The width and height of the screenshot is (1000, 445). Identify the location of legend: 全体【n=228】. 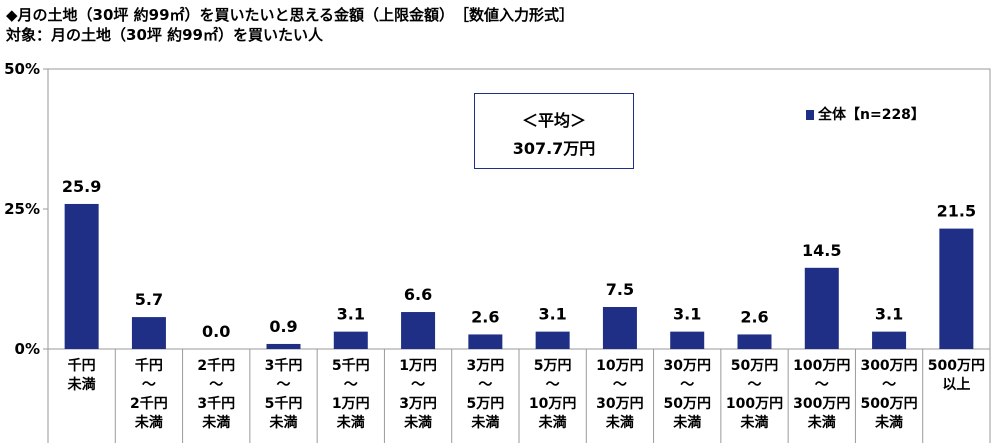
(865, 114).